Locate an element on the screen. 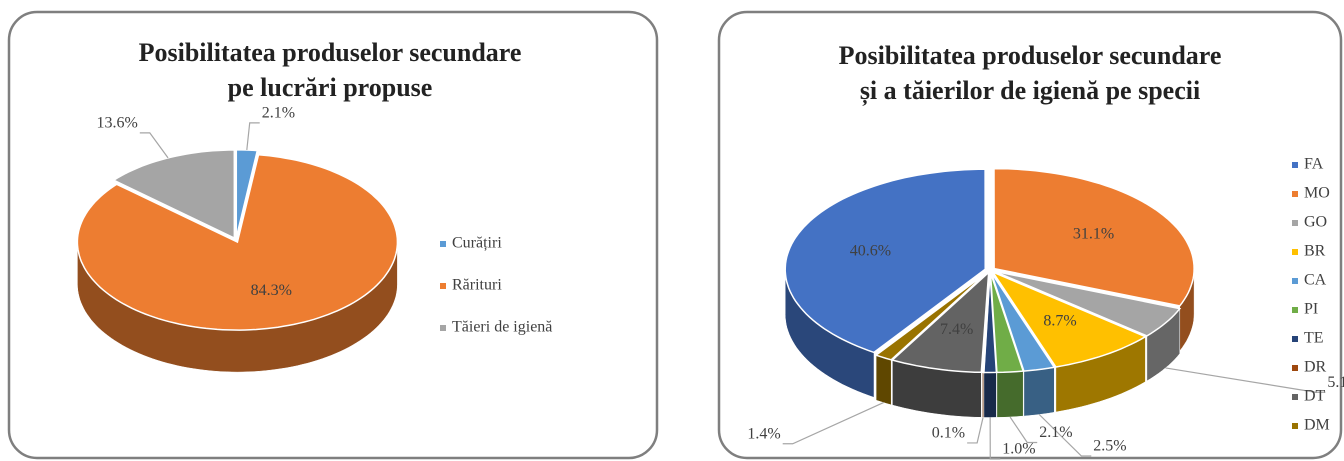 This screenshot has width=1344, height=461. data-label: 5.1% is located at coordinates (1335, 382).